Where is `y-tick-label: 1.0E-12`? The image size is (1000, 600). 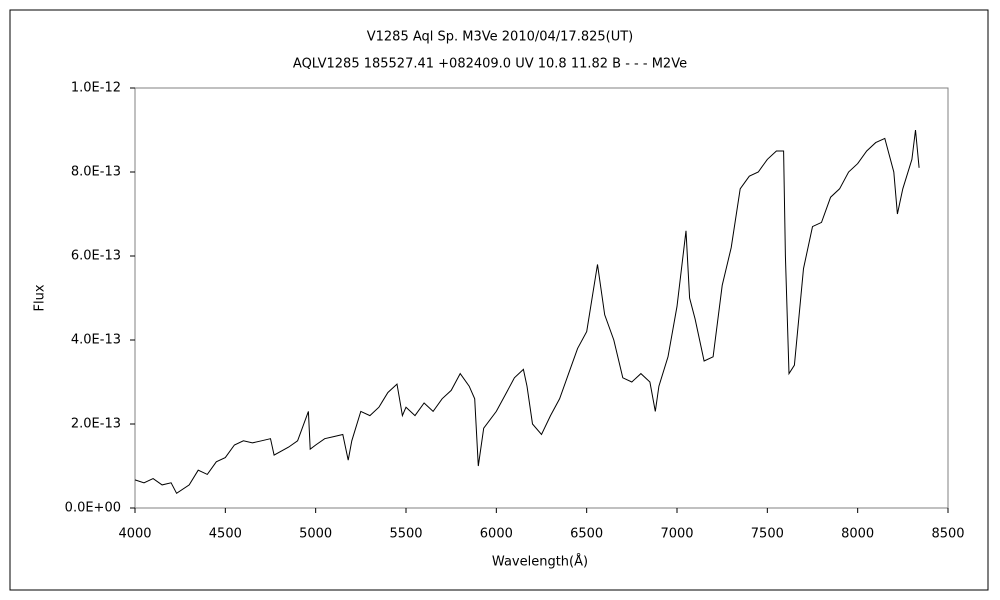 y-tick-label: 1.0E-12 is located at coordinates (96, 88).